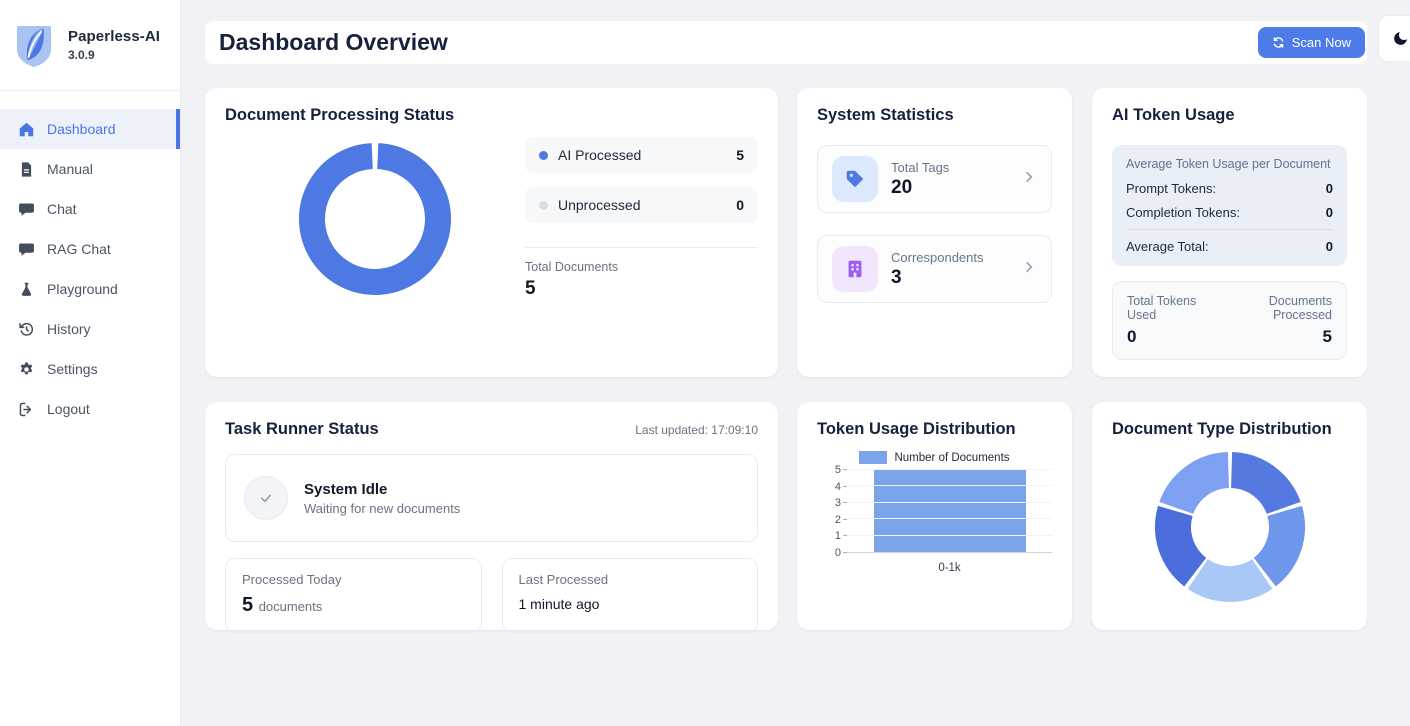 Image resolution: width=1410 pixels, height=726 pixels. Describe the element at coordinates (1229, 527) in the screenshot. I see `document-type-doughnut-chart` at that location.